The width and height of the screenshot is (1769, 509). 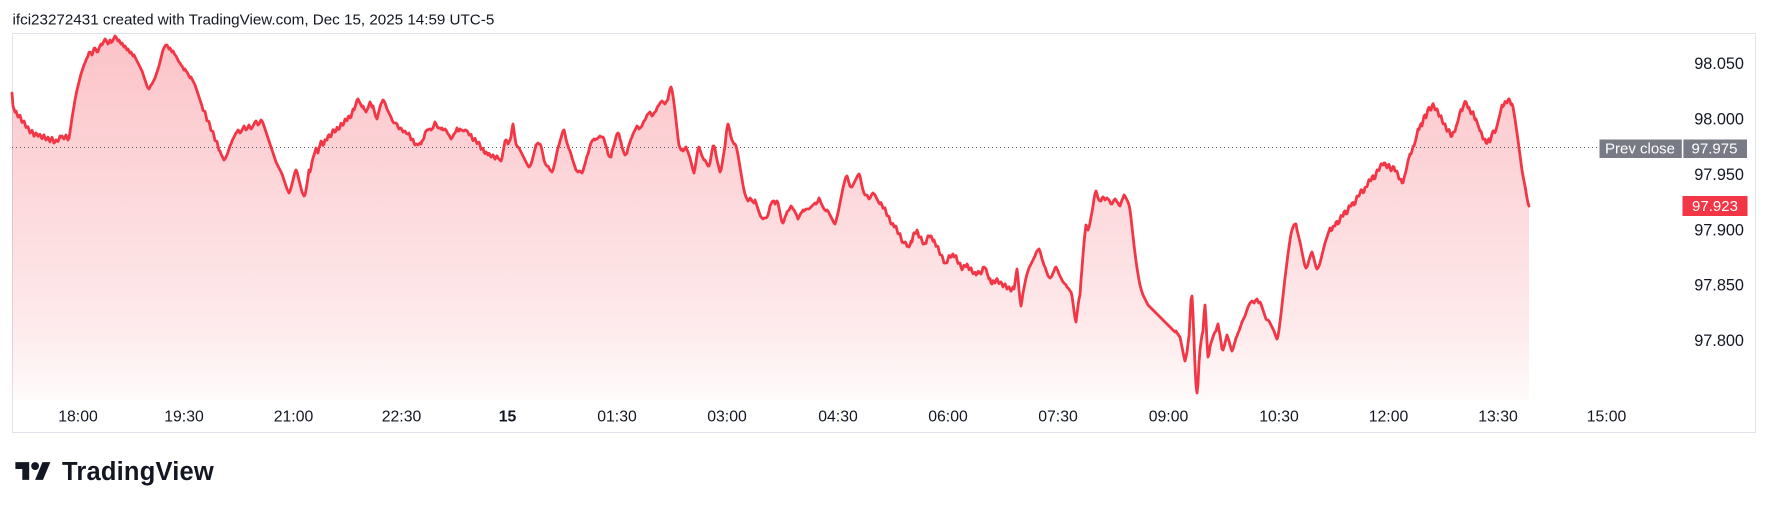 I want to click on svg-text: 19:30, so click(x=184, y=416).